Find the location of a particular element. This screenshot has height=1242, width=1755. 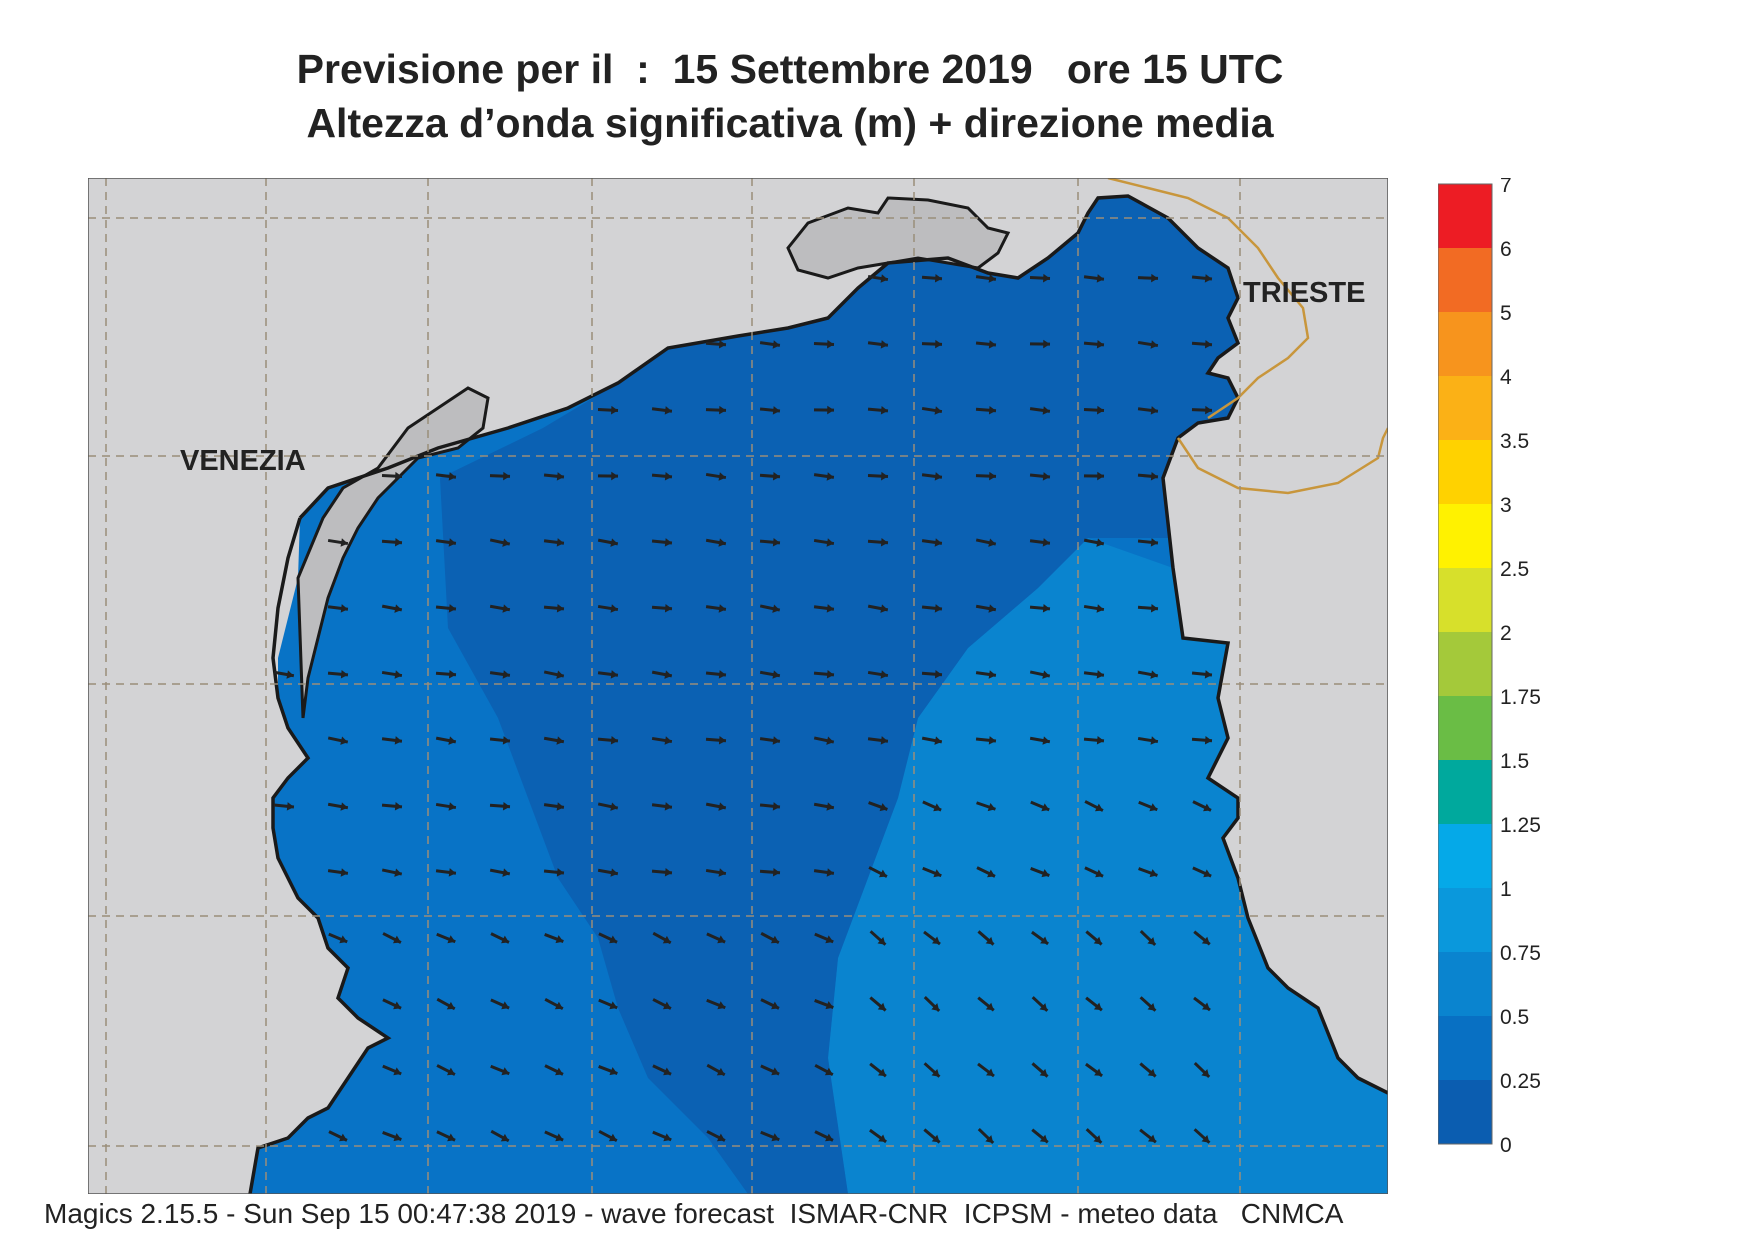

colorbar-tick-label: 2.5 is located at coordinates (1514, 569).